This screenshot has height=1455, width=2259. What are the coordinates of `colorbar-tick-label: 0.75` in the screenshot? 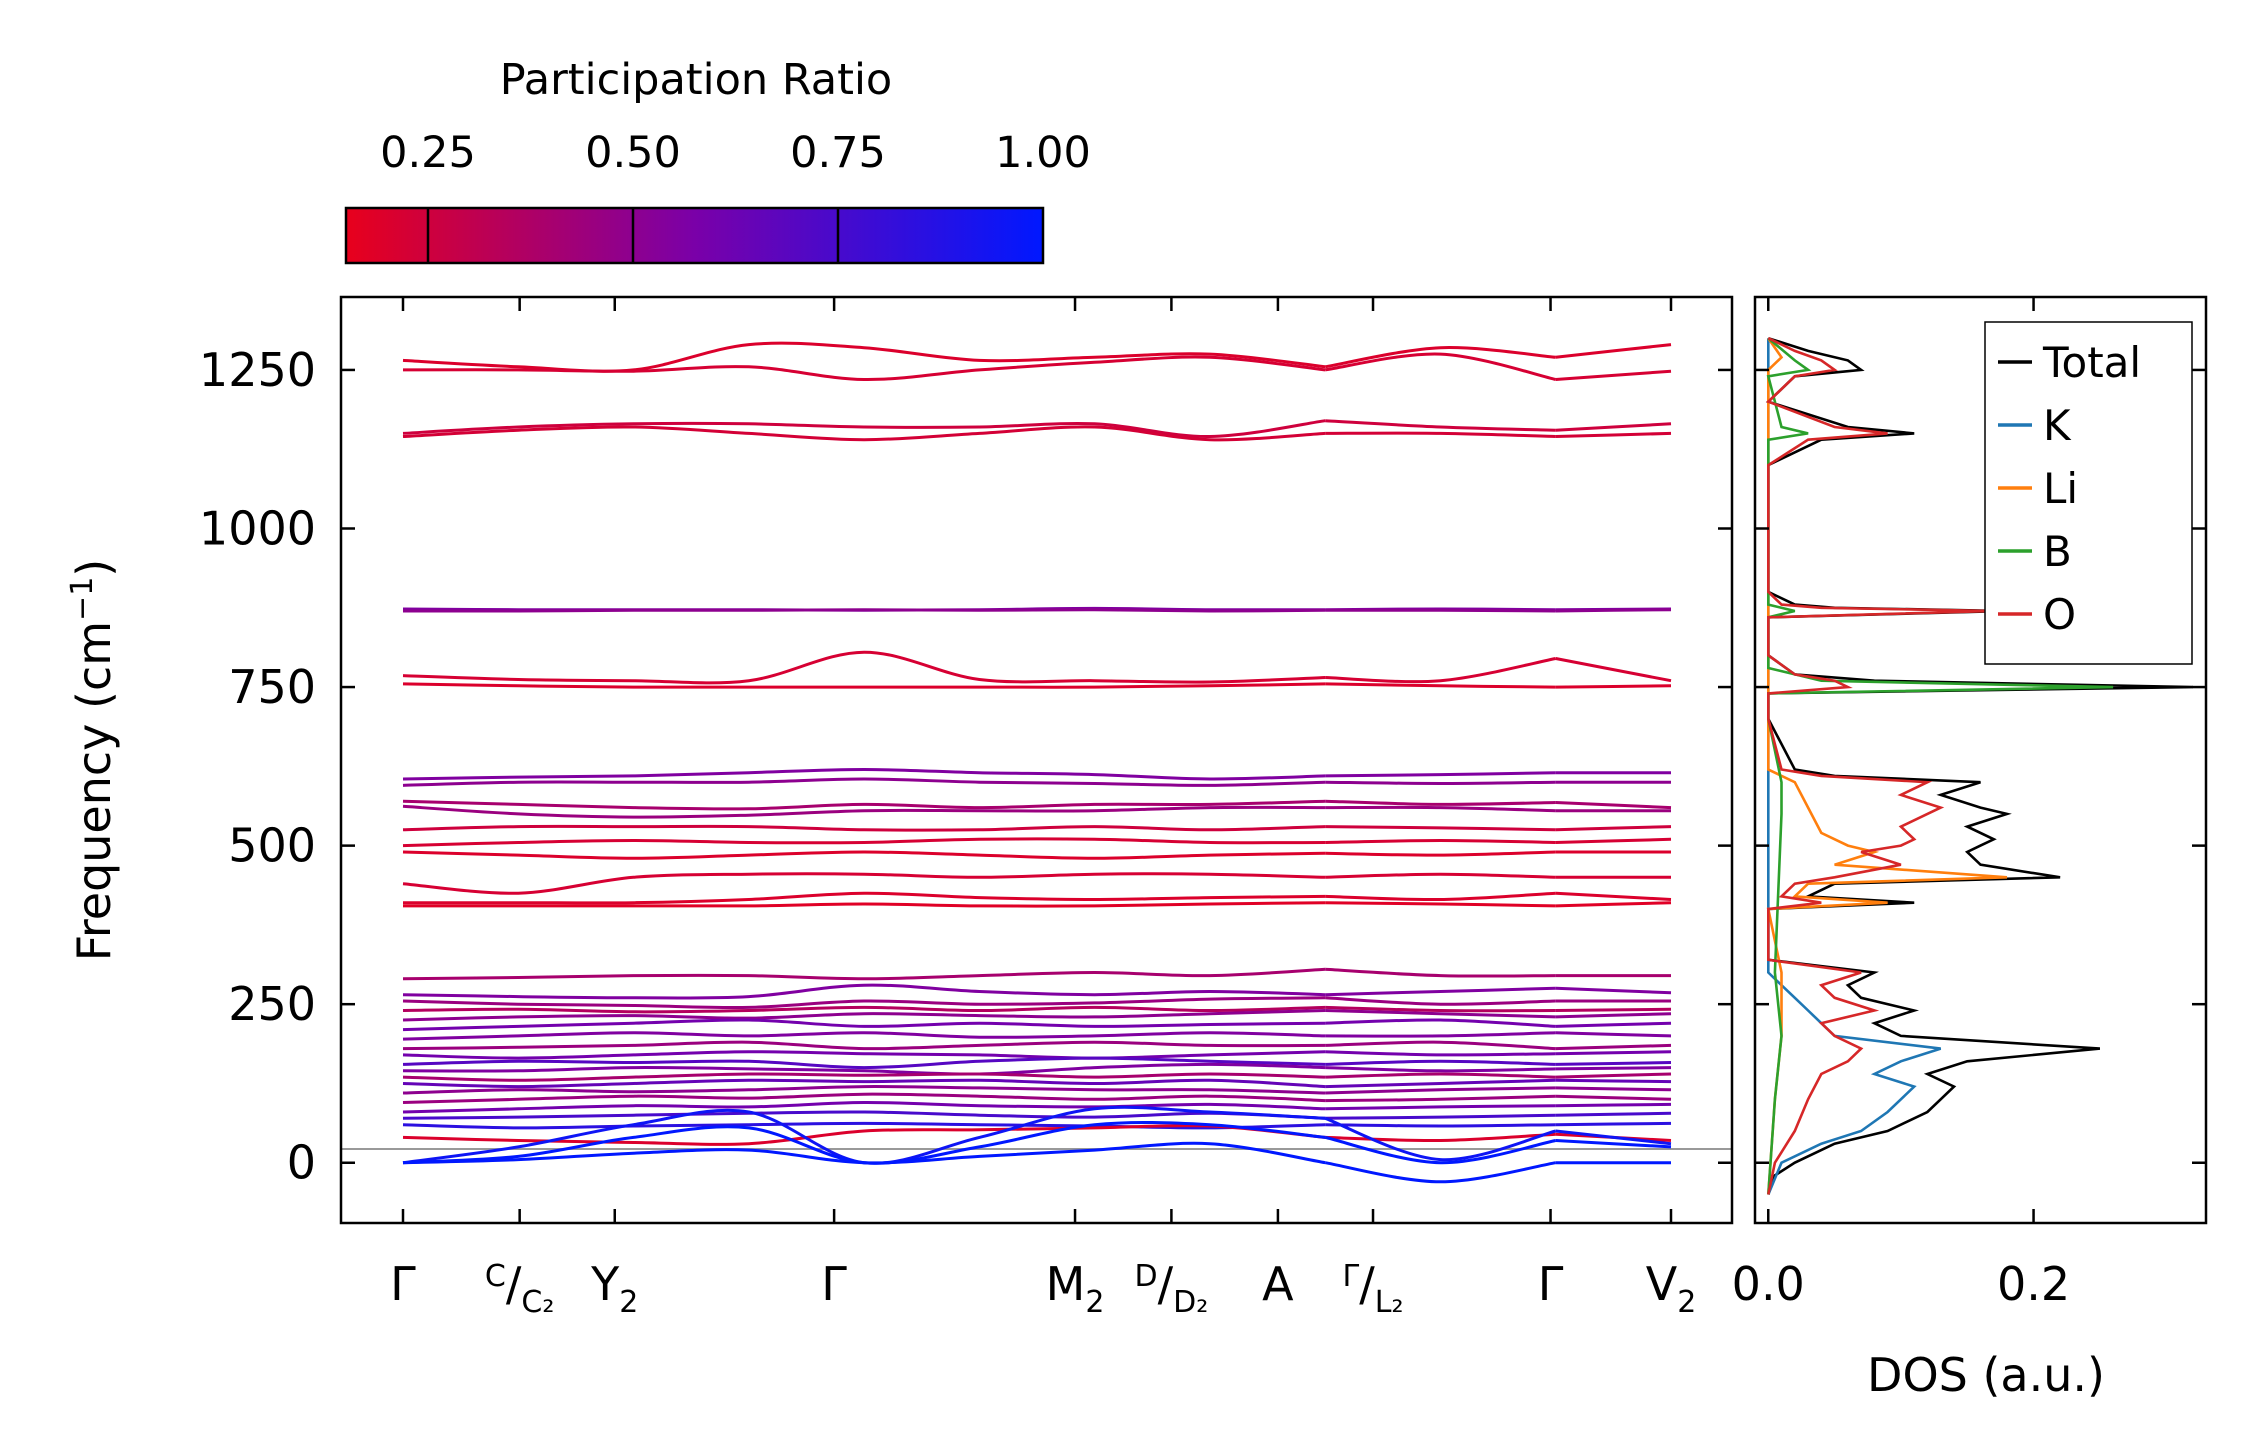 It's located at (838, 153).